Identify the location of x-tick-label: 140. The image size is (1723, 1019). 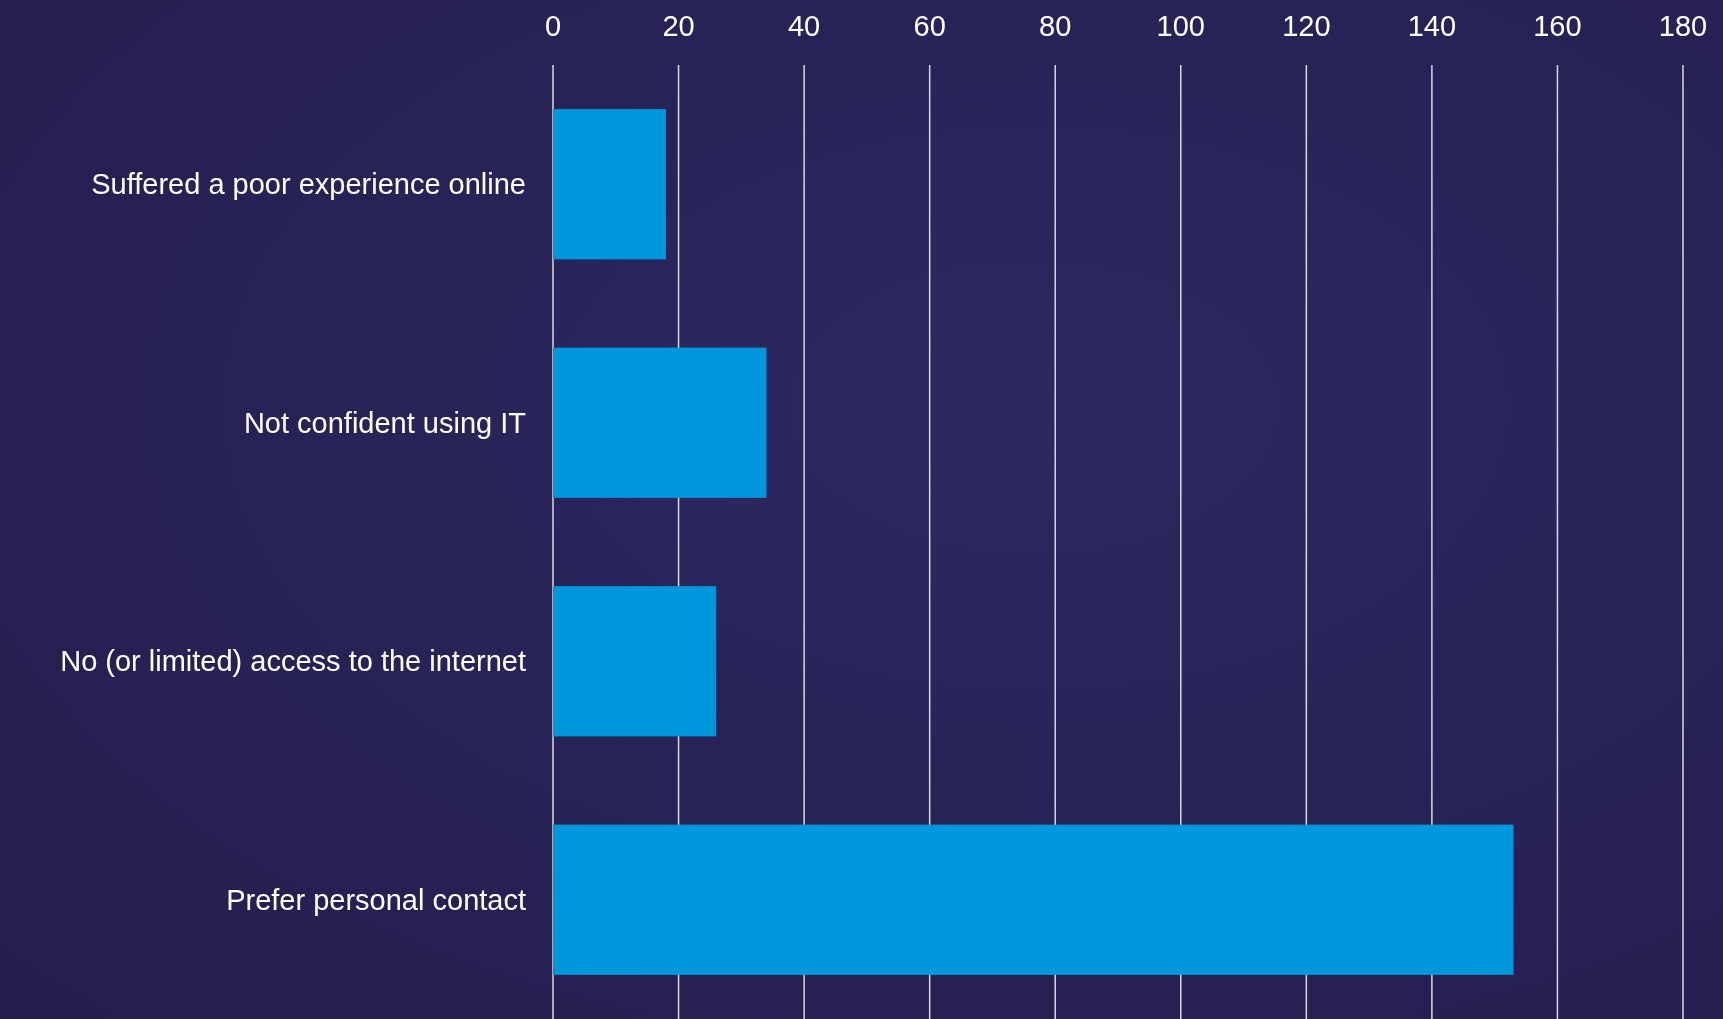
(1432, 26).